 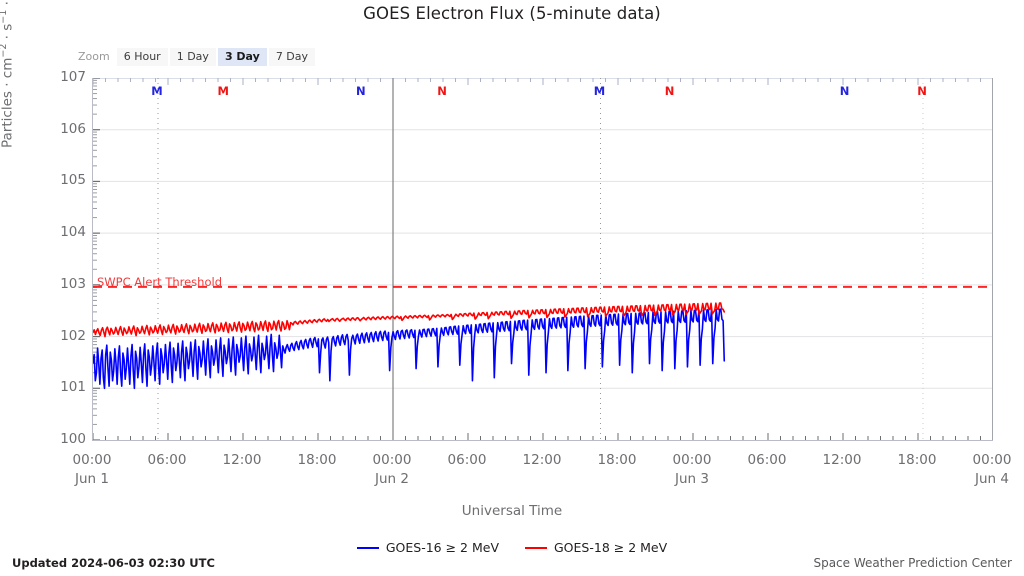 I want to click on zoom-control: Zoom 6 Hour 1 Day 3 Day 7 Day, so click(x=197, y=57).